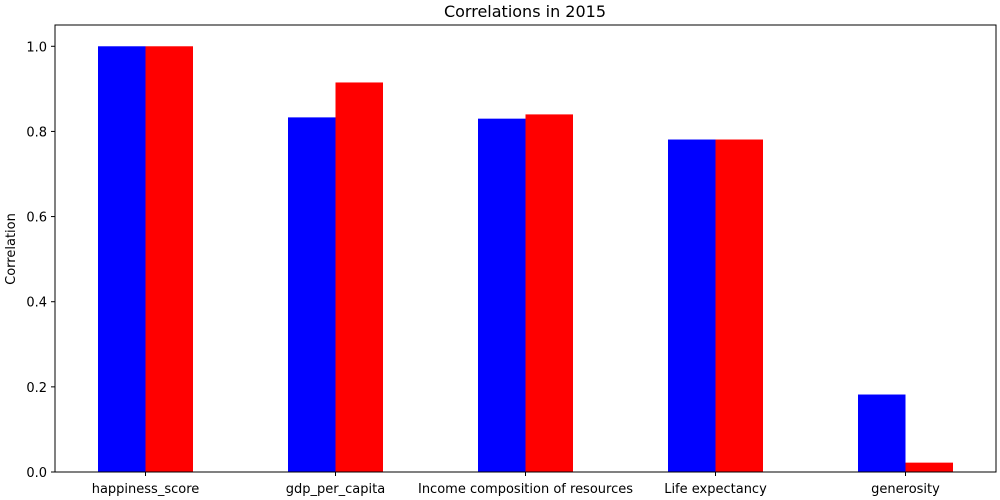 This screenshot has width=1000, height=500. What do you see at coordinates (715, 489) in the screenshot?
I see `x-tick-label: Life expectancy` at bounding box center [715, 489].